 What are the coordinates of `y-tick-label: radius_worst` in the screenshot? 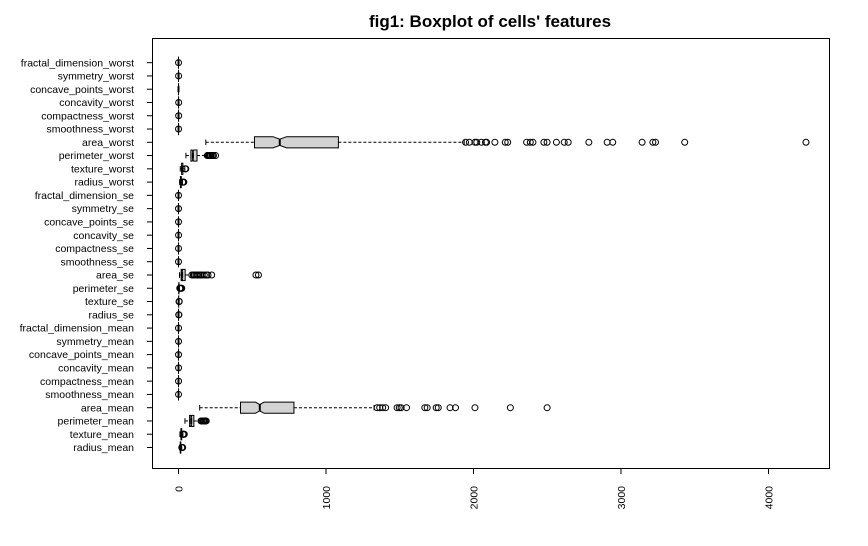 It's located at (104, 183).